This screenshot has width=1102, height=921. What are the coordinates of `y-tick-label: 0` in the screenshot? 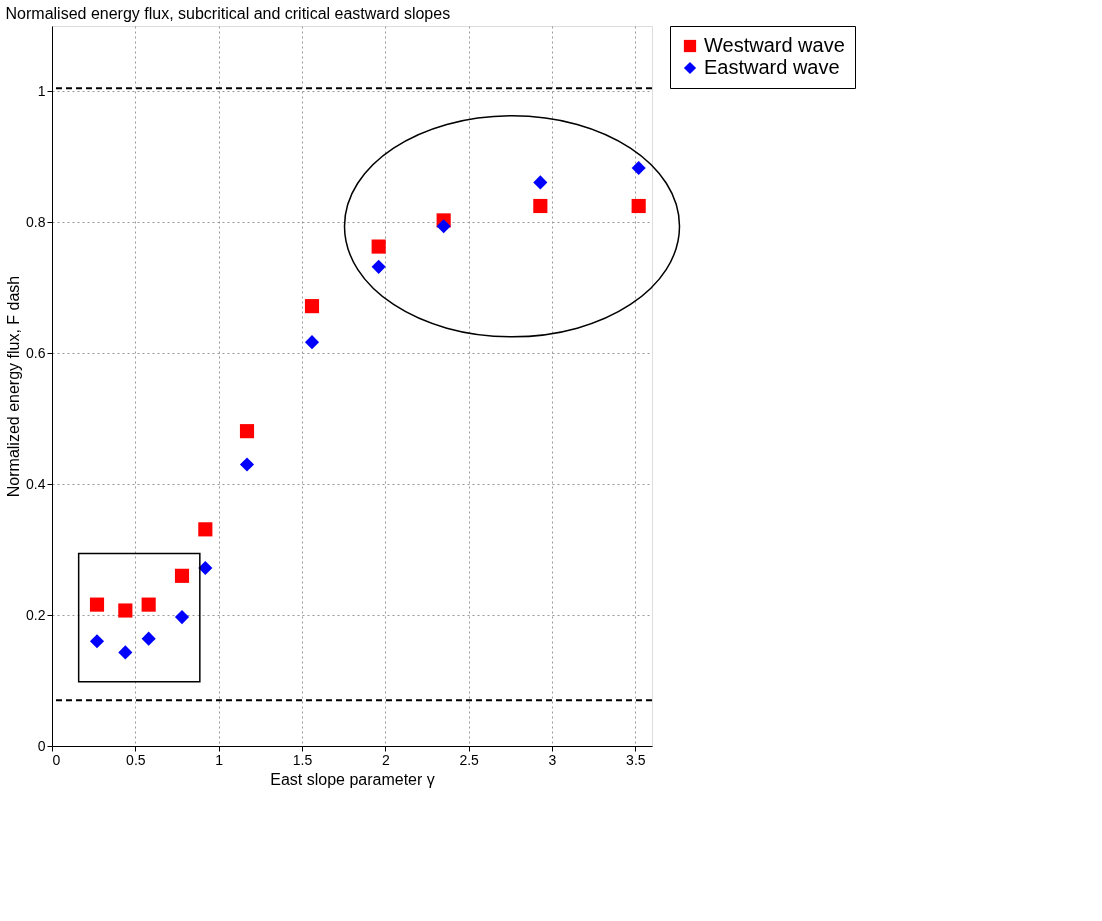 It's located at (41, 745).